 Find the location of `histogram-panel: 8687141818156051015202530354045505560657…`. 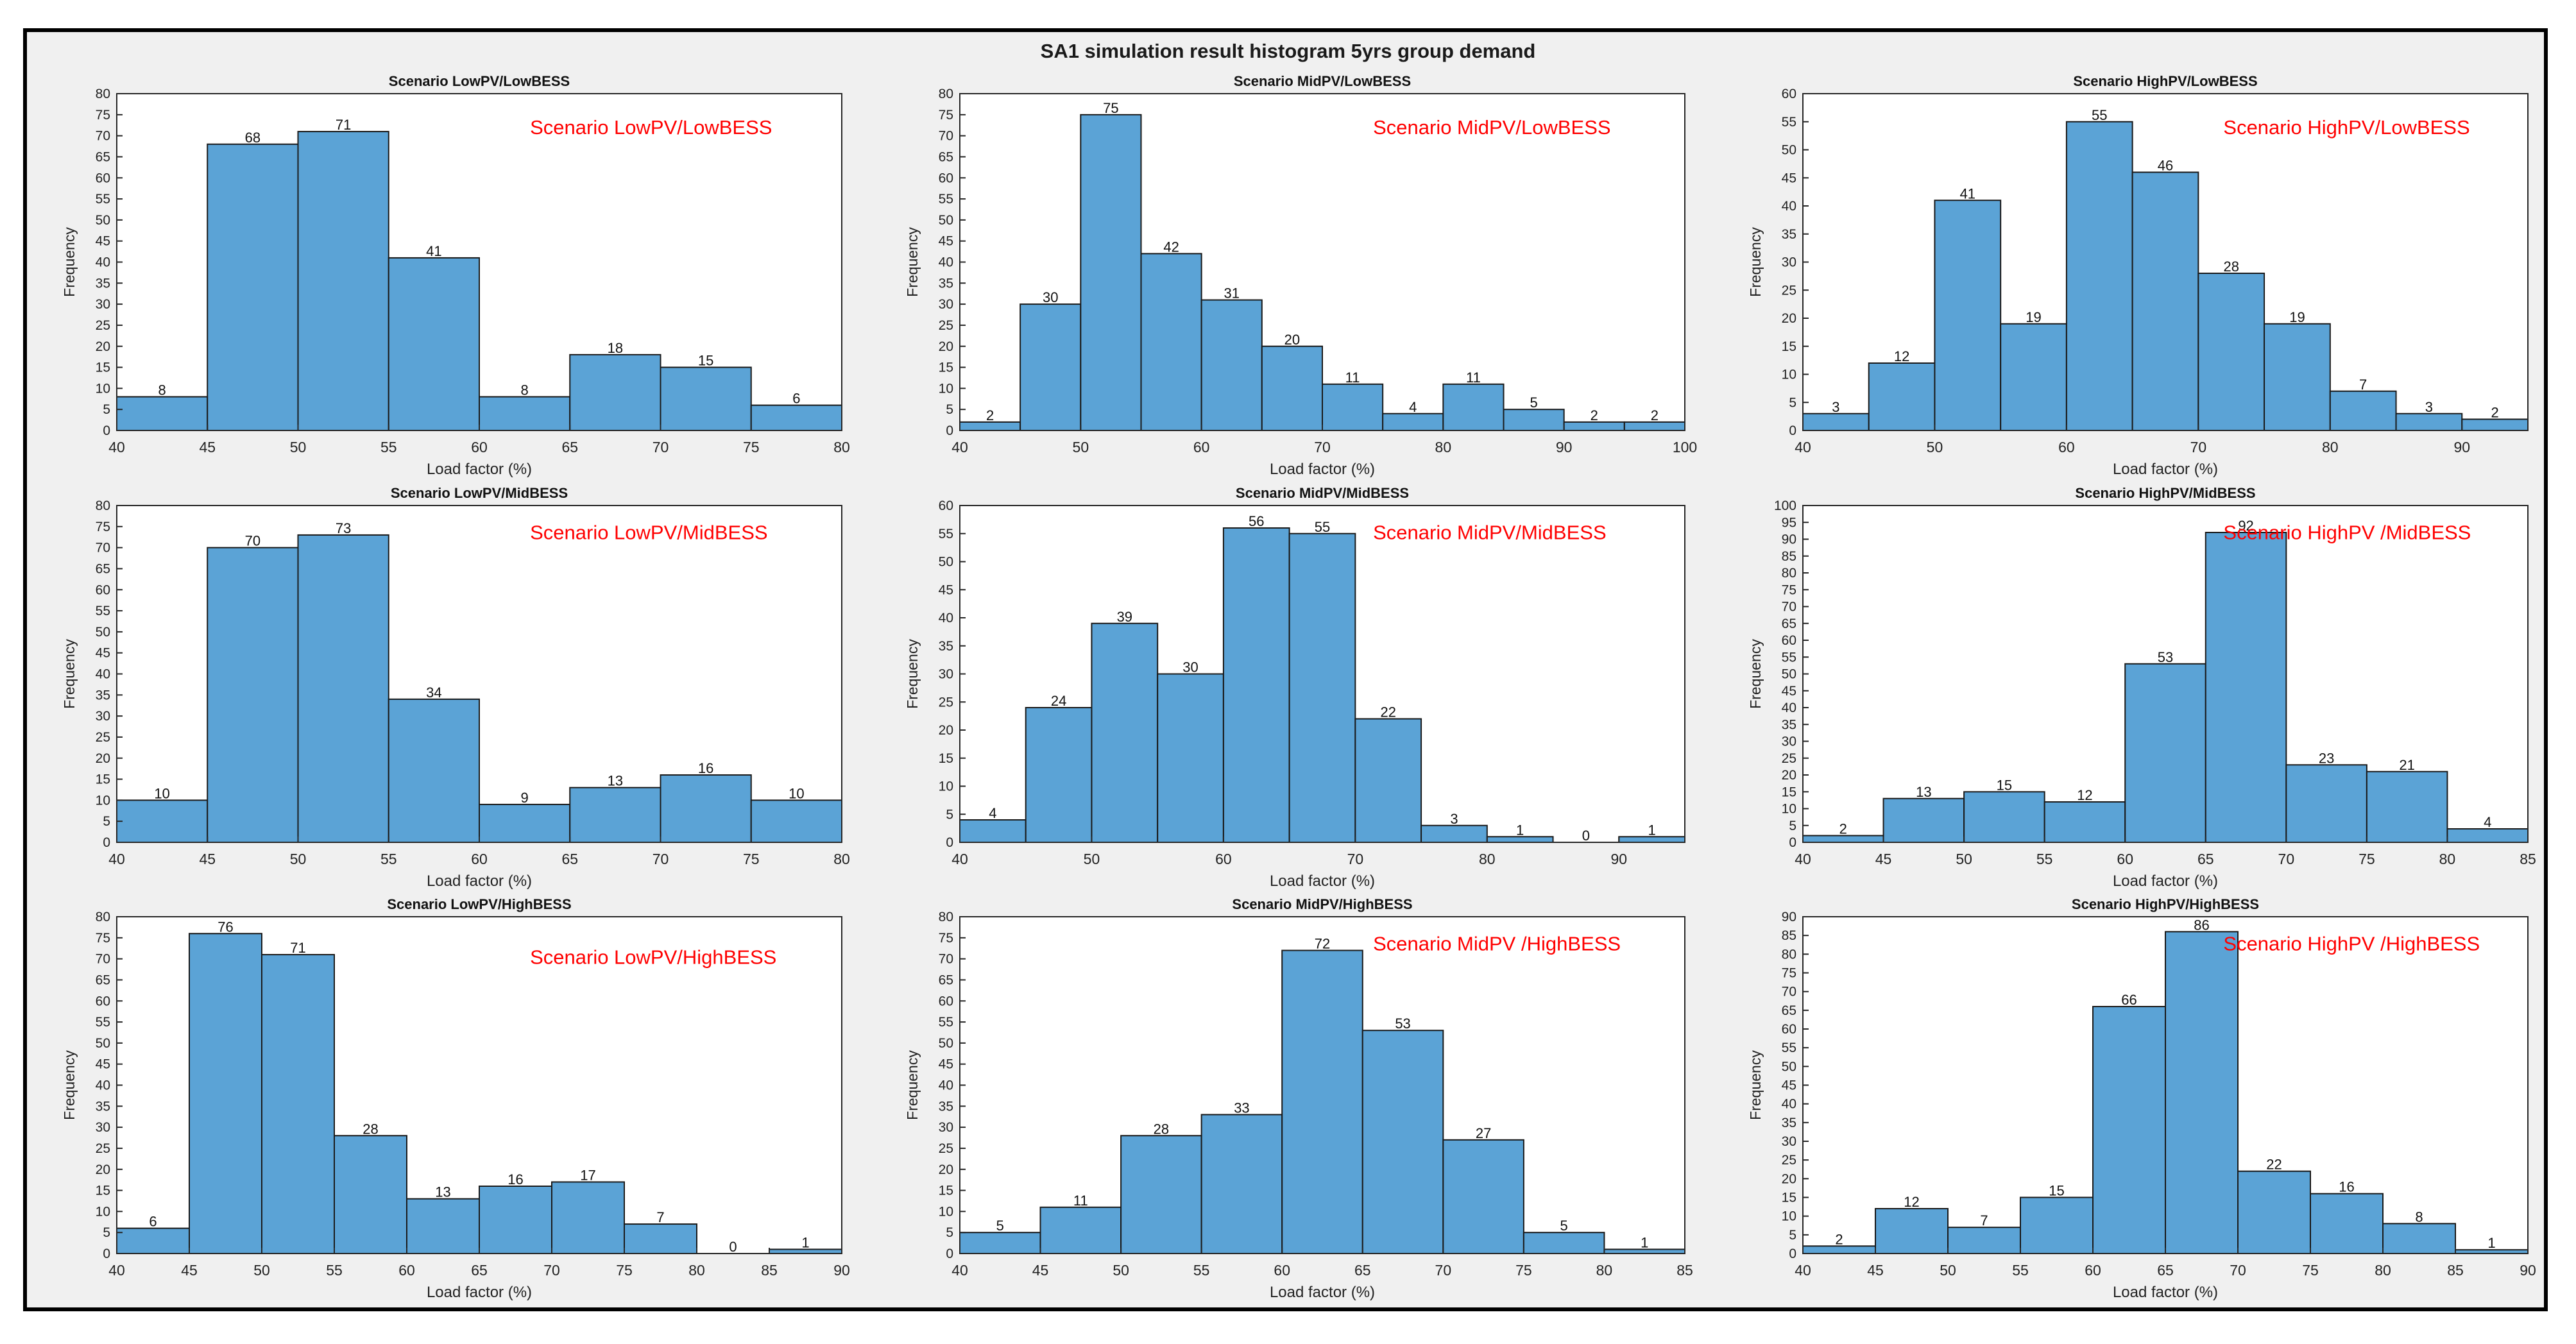

histogram-panel: 8687141818156051015202530354045505560657… is located at coordinates (456, 275).